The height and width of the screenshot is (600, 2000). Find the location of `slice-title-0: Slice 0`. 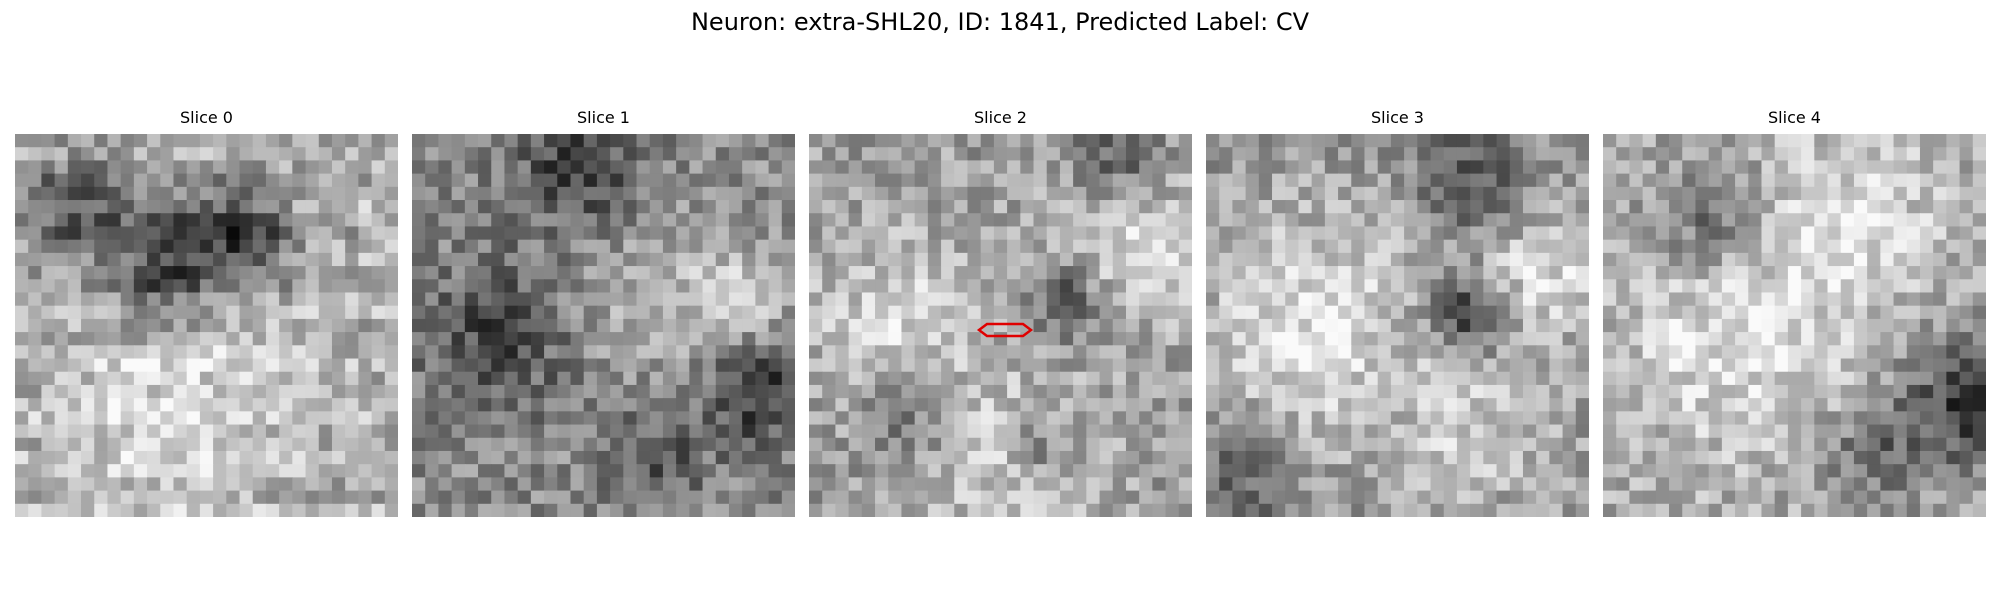

slice-title-0: Slice 0 is located at coordinates (206, 117).